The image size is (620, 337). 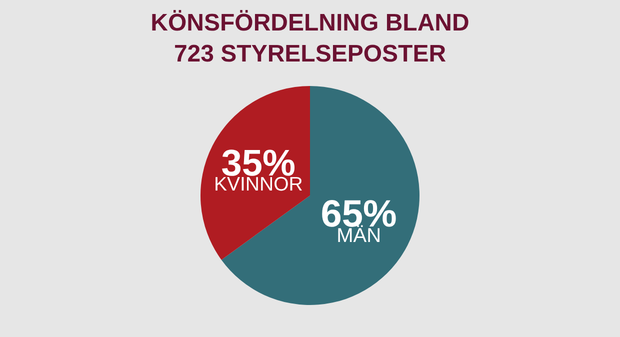 I want to click on slice-label: MÄN, so click(x=359, y=236).